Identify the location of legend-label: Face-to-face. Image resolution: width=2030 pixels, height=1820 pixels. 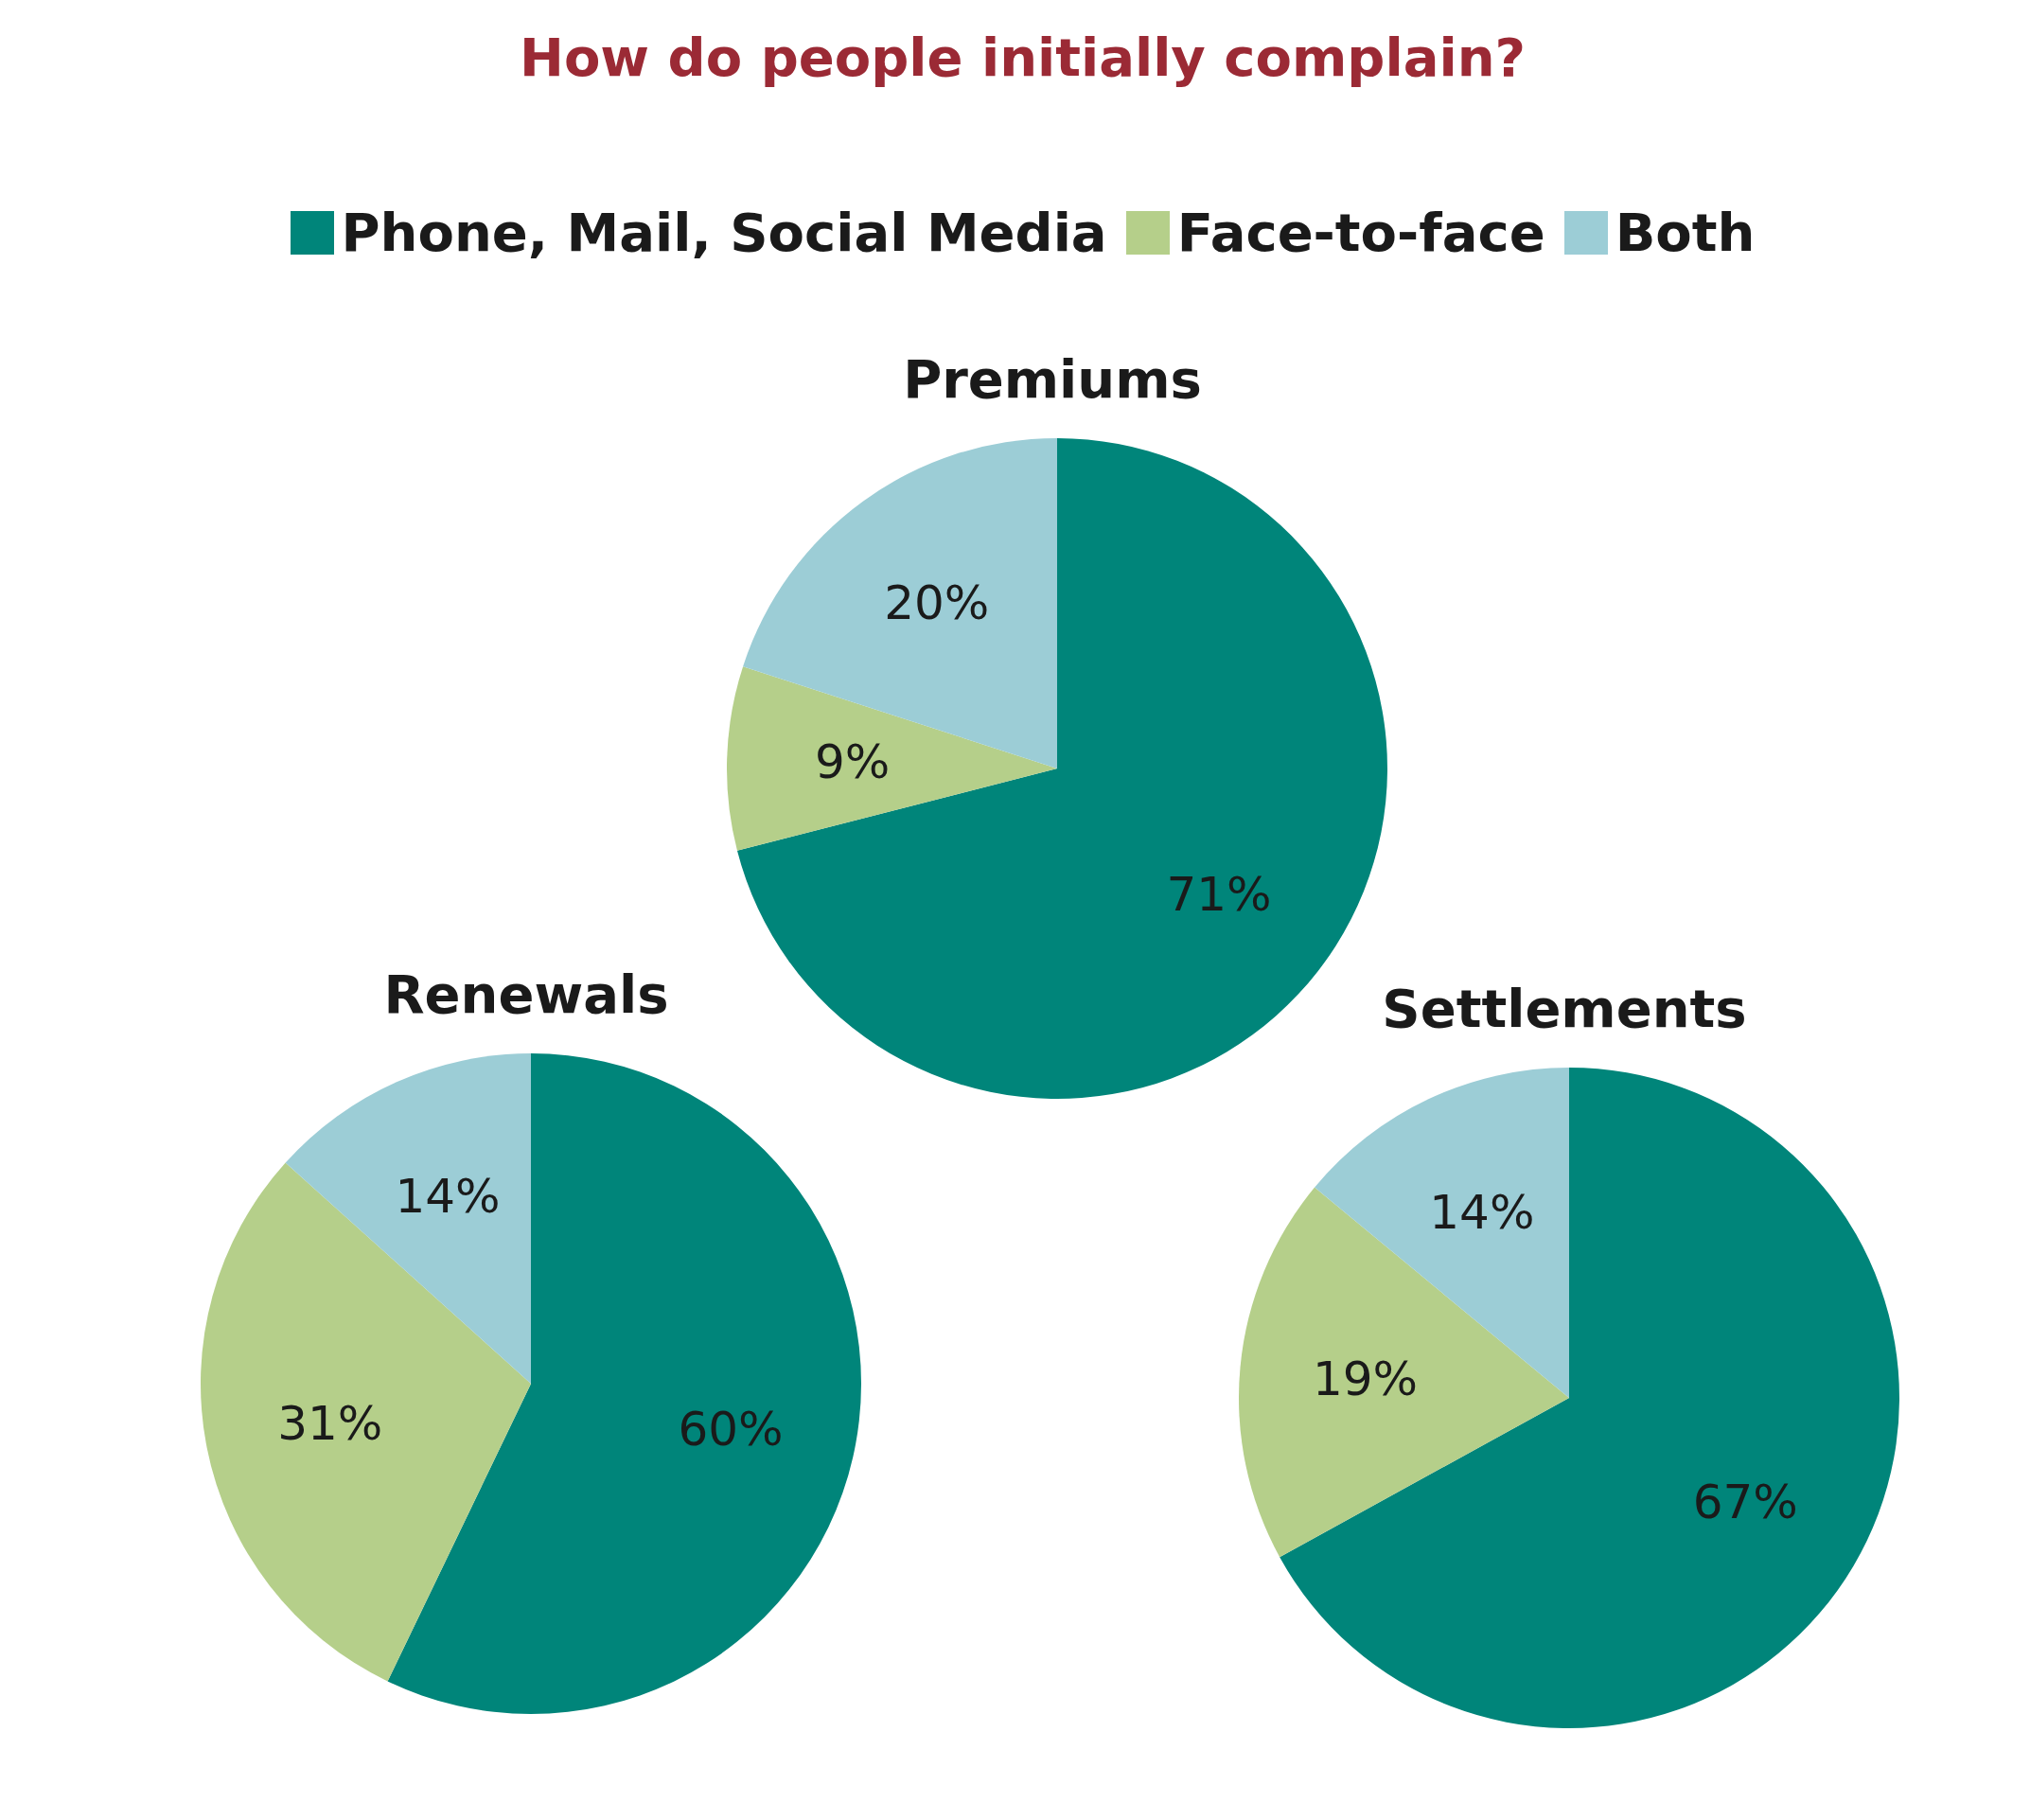
(1360, 232).